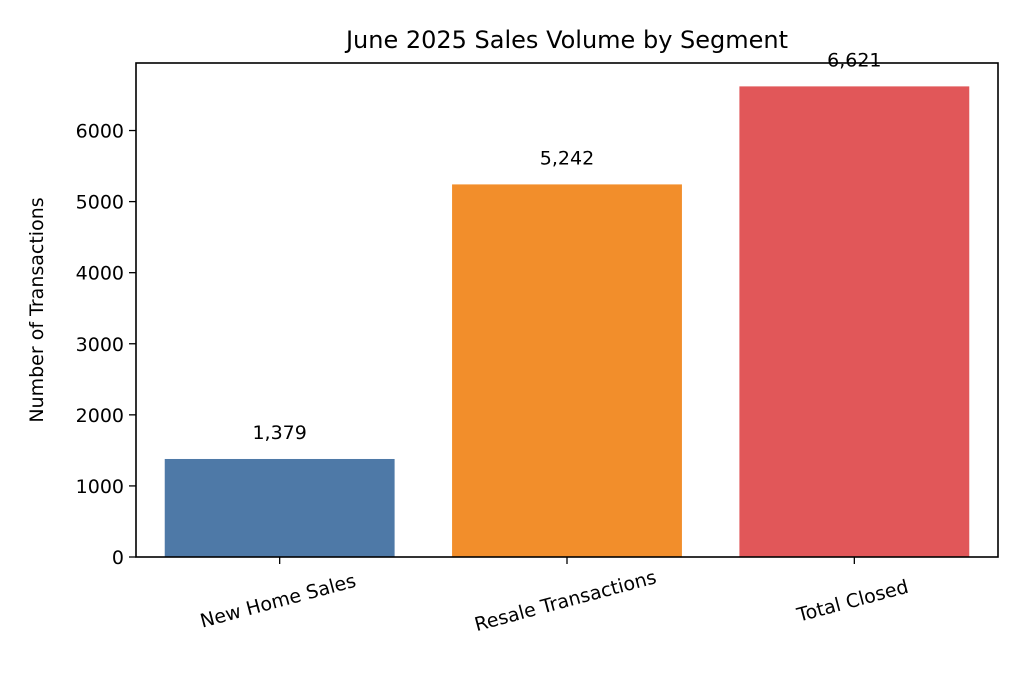 This screenshot has width=1024, height=683. I want to click on y-tick-label-5: 5000, so click(100, 203).